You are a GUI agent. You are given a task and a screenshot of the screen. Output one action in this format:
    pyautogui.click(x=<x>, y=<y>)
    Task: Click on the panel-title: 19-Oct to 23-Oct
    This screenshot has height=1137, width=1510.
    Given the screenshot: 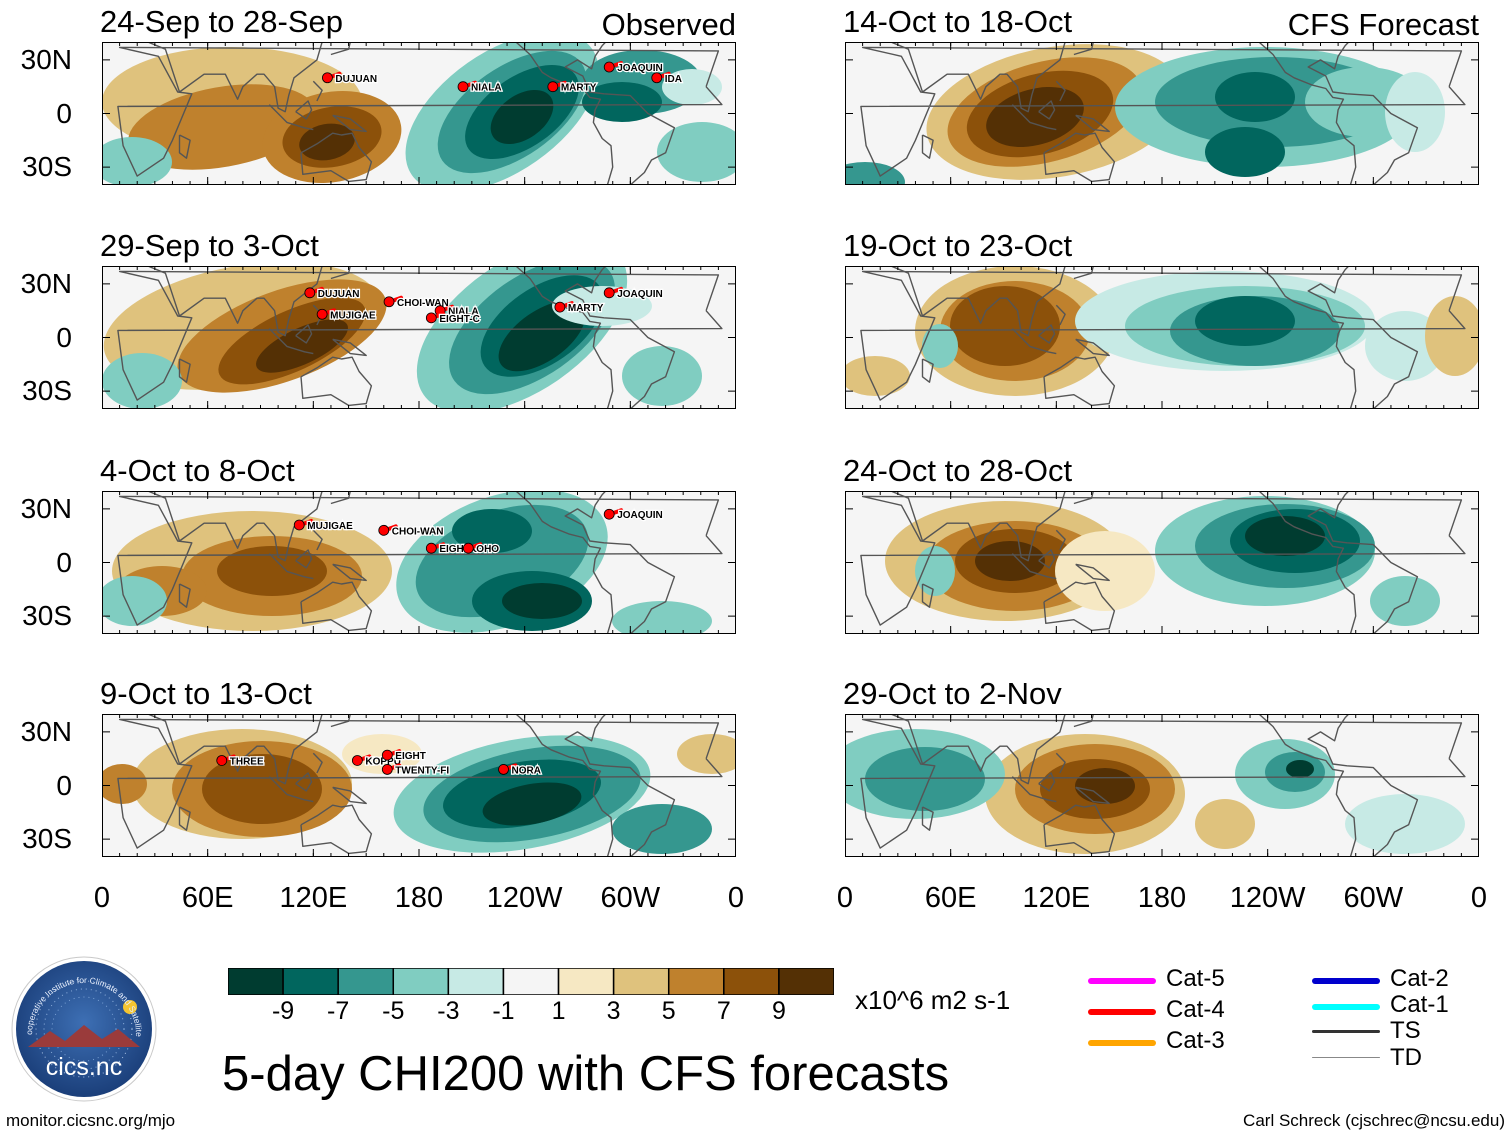 What is the action you would take?
    pyautogui.click(x=958, y=245)
    